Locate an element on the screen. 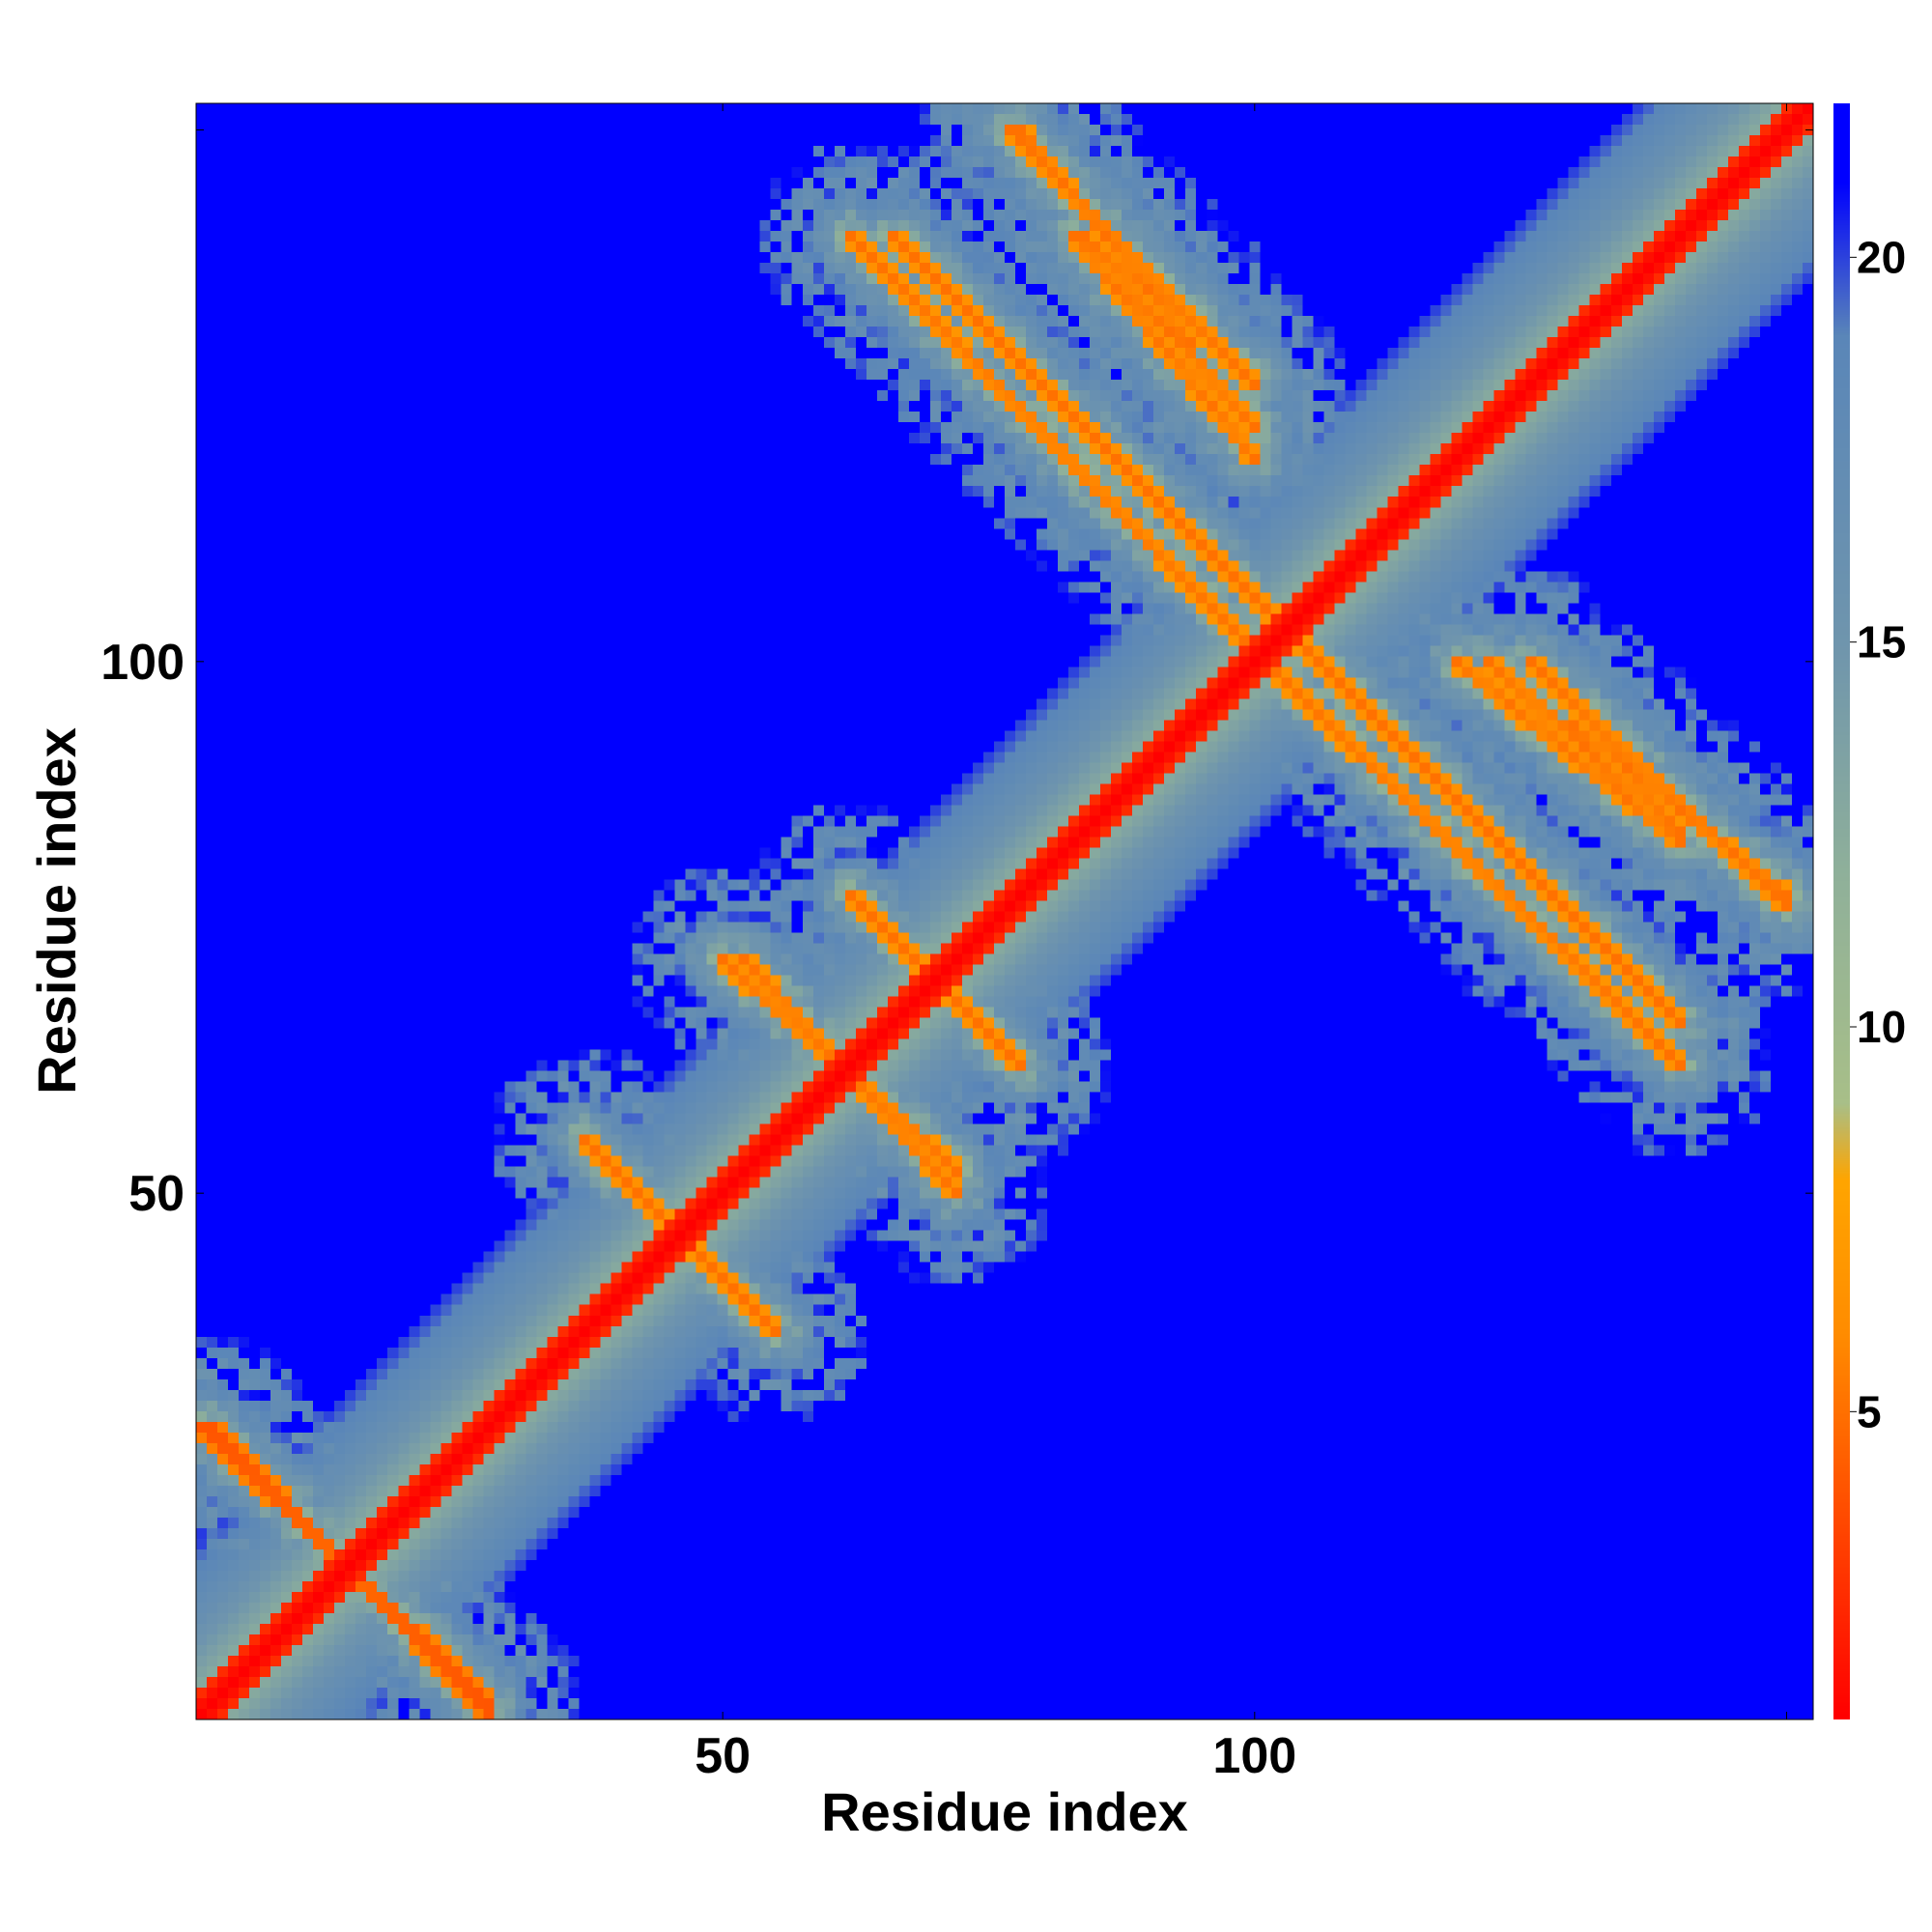 The height and width of the screenshot is (1932, 1932). x-tick-label: 50 is located at coordinates (723, 1756).